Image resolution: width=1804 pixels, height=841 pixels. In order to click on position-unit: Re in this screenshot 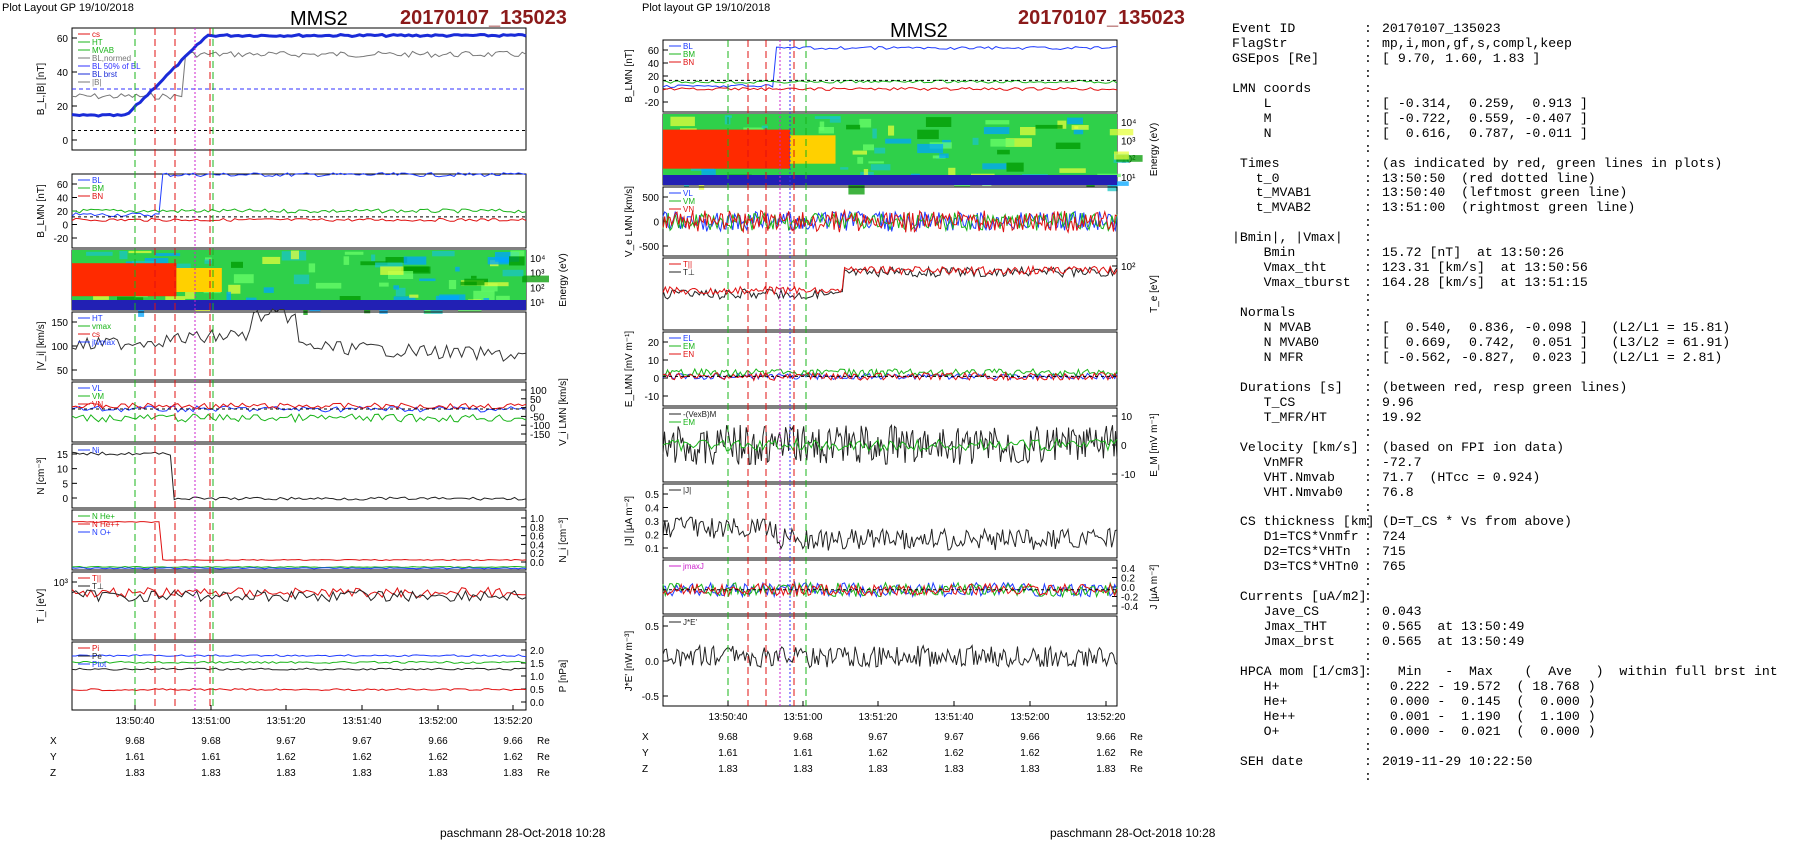, I will do `click(543, 757)`.